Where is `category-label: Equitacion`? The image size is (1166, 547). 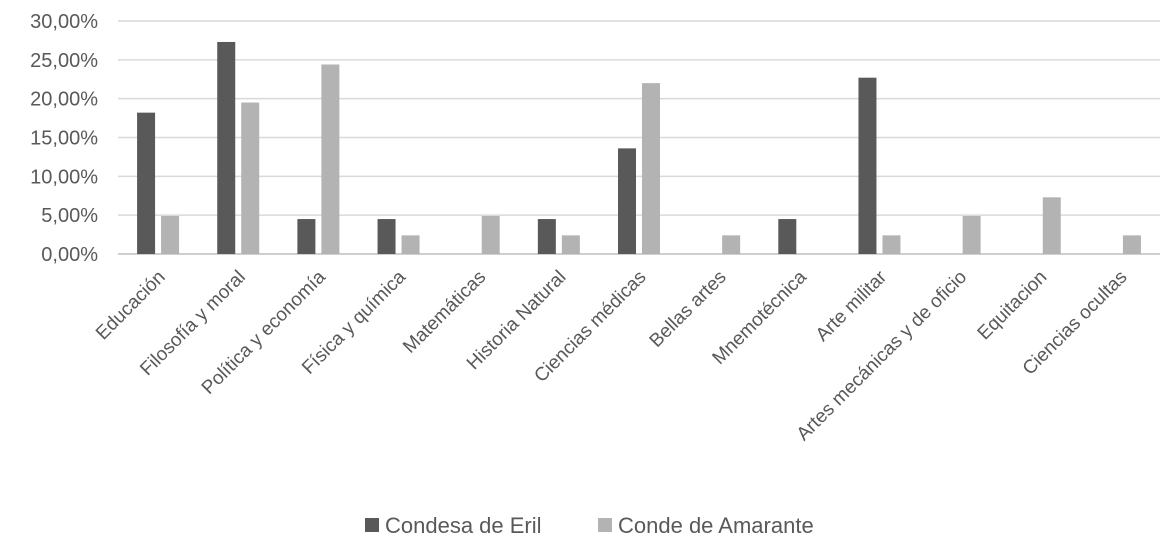 category-label: Equitacion is located at coordinates (1013, 306).